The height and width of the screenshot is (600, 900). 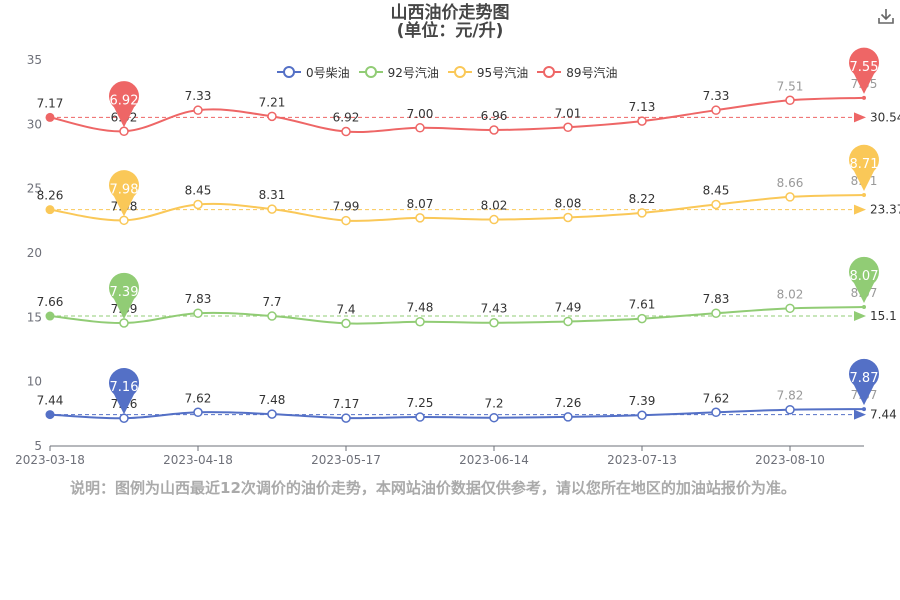 What do you see at coordinates (883, 415) in the screenshot?
I see `average-value-label: 7.44` at bounding box center [883, 415].